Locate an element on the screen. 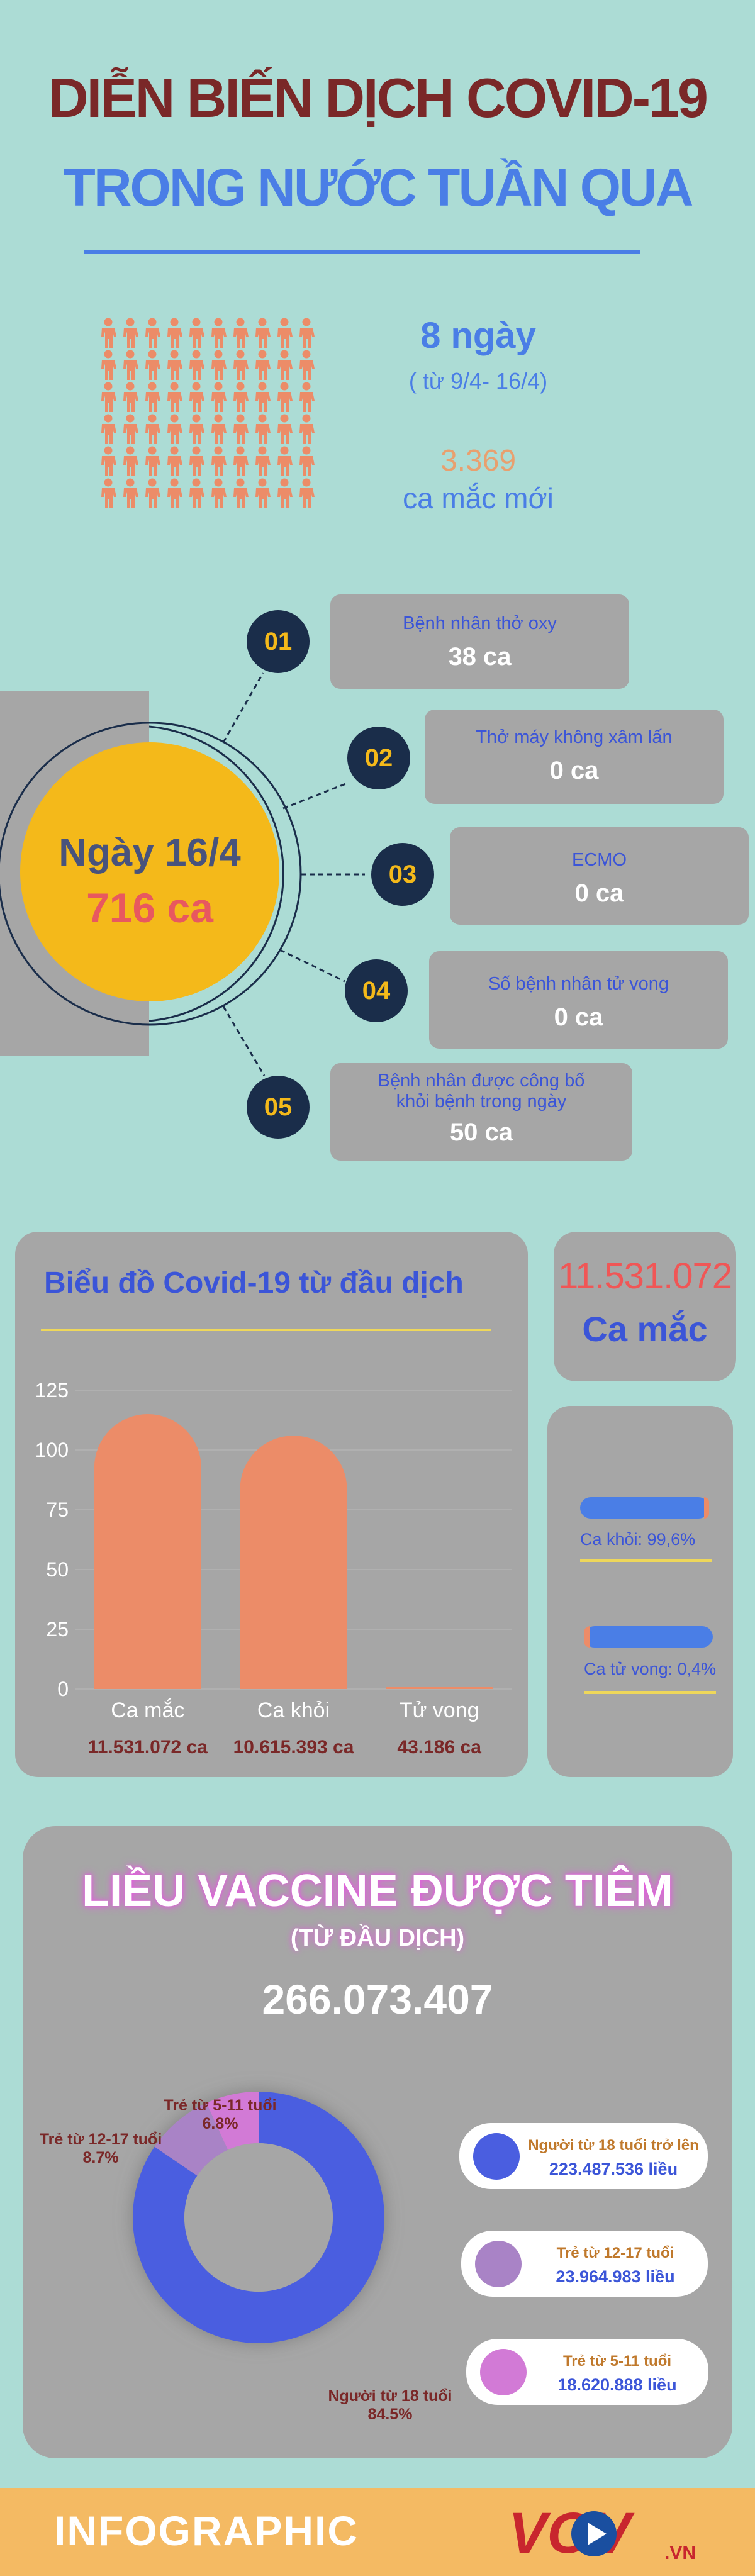 The image size is (755, 2576). new-cases-number: 3.369 is located at coordinates (478, 460).